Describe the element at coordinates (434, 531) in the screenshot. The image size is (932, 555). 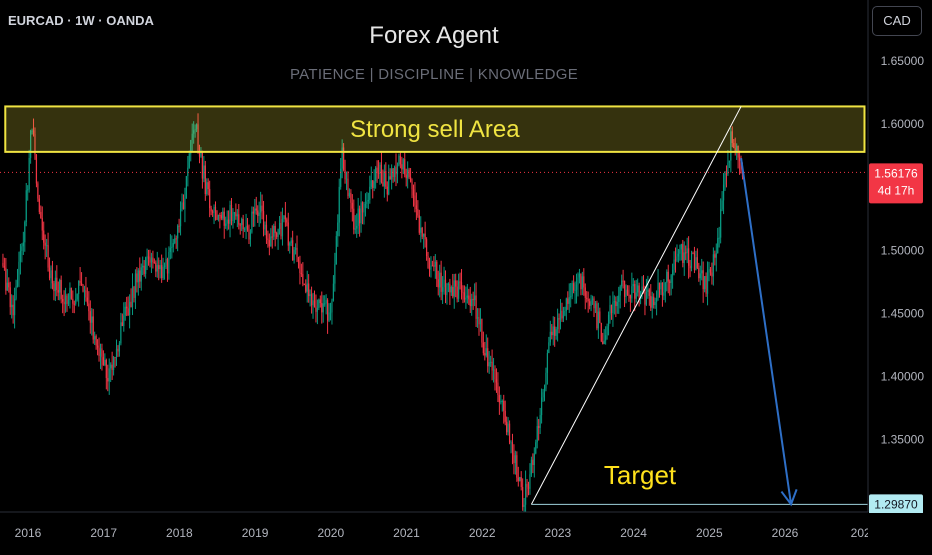
I see `time-scale` at that location.